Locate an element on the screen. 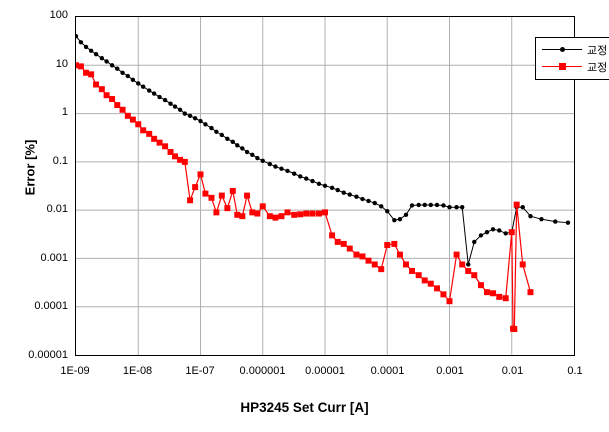  x-tick-label: 1E-07 is located at coordinates (200, 371).